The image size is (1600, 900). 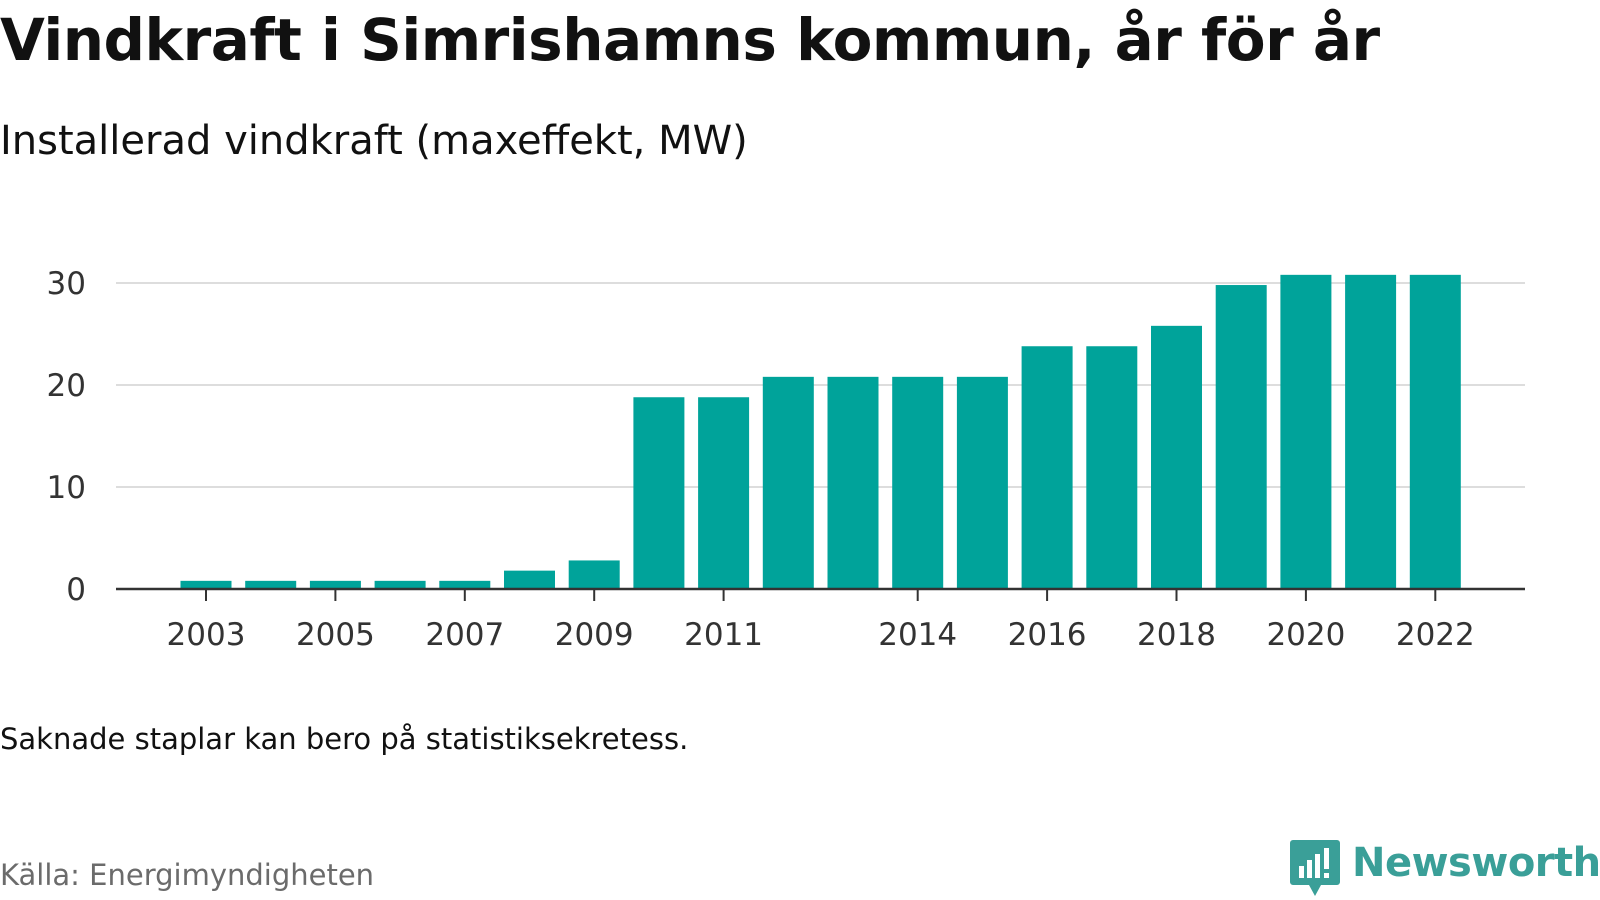 What do you see at coordinates (66, 386) in the screenshot?
I see `y-tick-label: 20` at bounding box center [66, 386].